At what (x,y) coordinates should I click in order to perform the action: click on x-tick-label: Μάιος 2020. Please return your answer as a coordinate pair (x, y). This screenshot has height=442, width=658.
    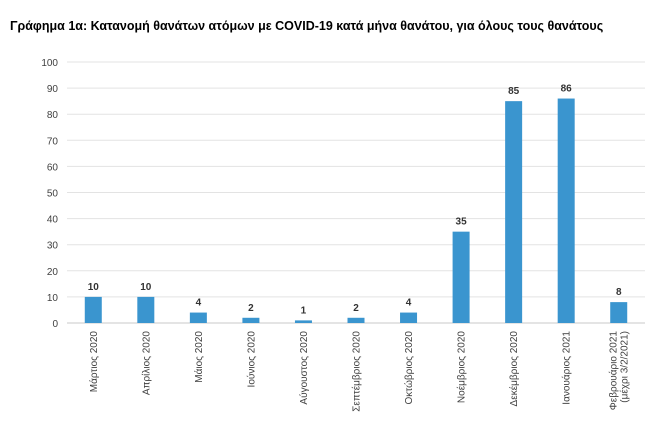
    Looking at the image, I should click on (199, 357).